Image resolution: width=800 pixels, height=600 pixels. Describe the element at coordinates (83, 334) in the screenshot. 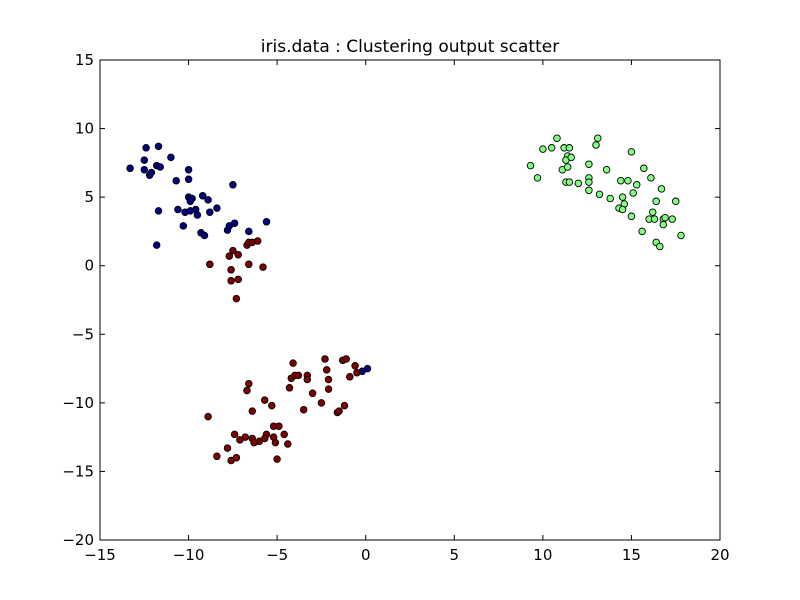

I see `y-tick-label: −5` at that location.